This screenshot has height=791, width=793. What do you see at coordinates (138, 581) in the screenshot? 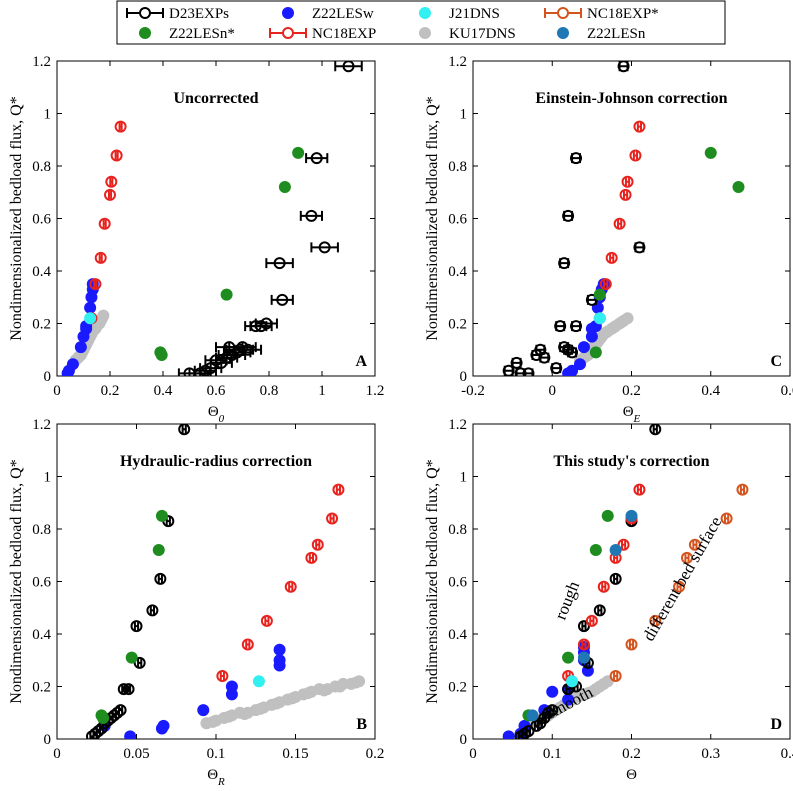
I see `series-d23exps` at bounding box center [138, 581].